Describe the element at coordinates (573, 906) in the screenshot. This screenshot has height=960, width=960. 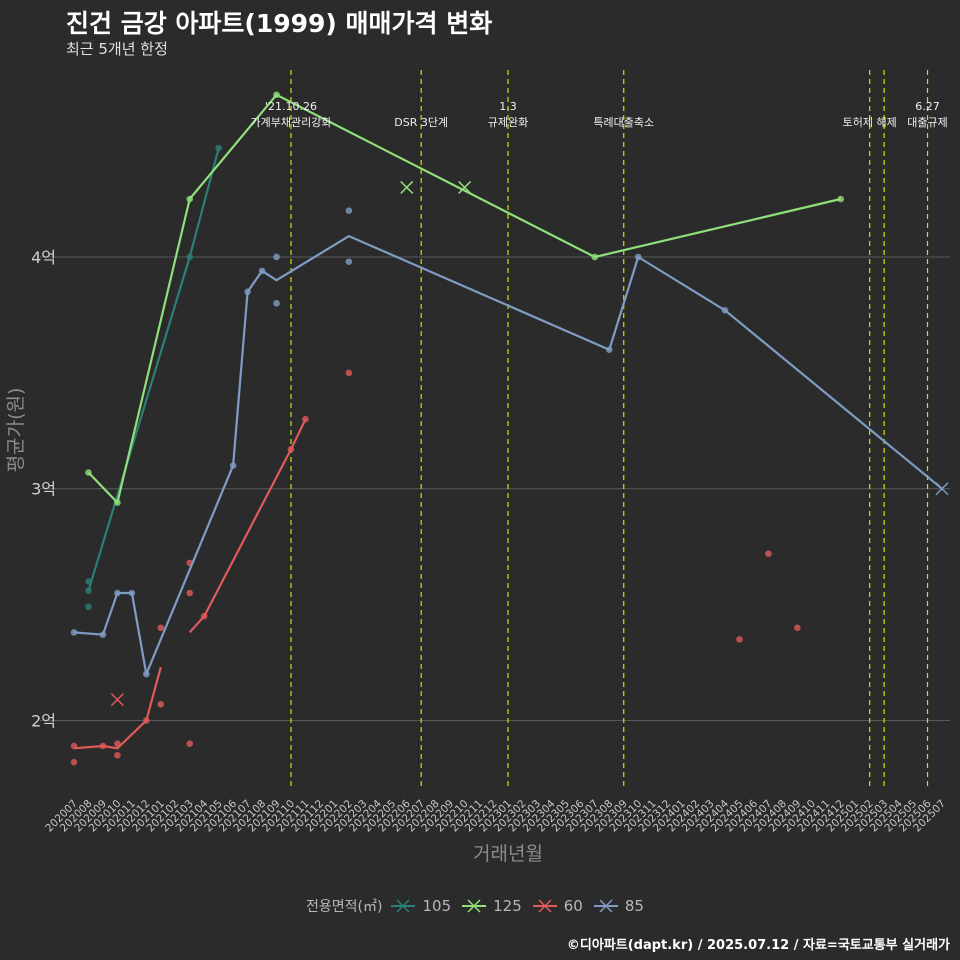
I see `legend-label: 60` at that location.